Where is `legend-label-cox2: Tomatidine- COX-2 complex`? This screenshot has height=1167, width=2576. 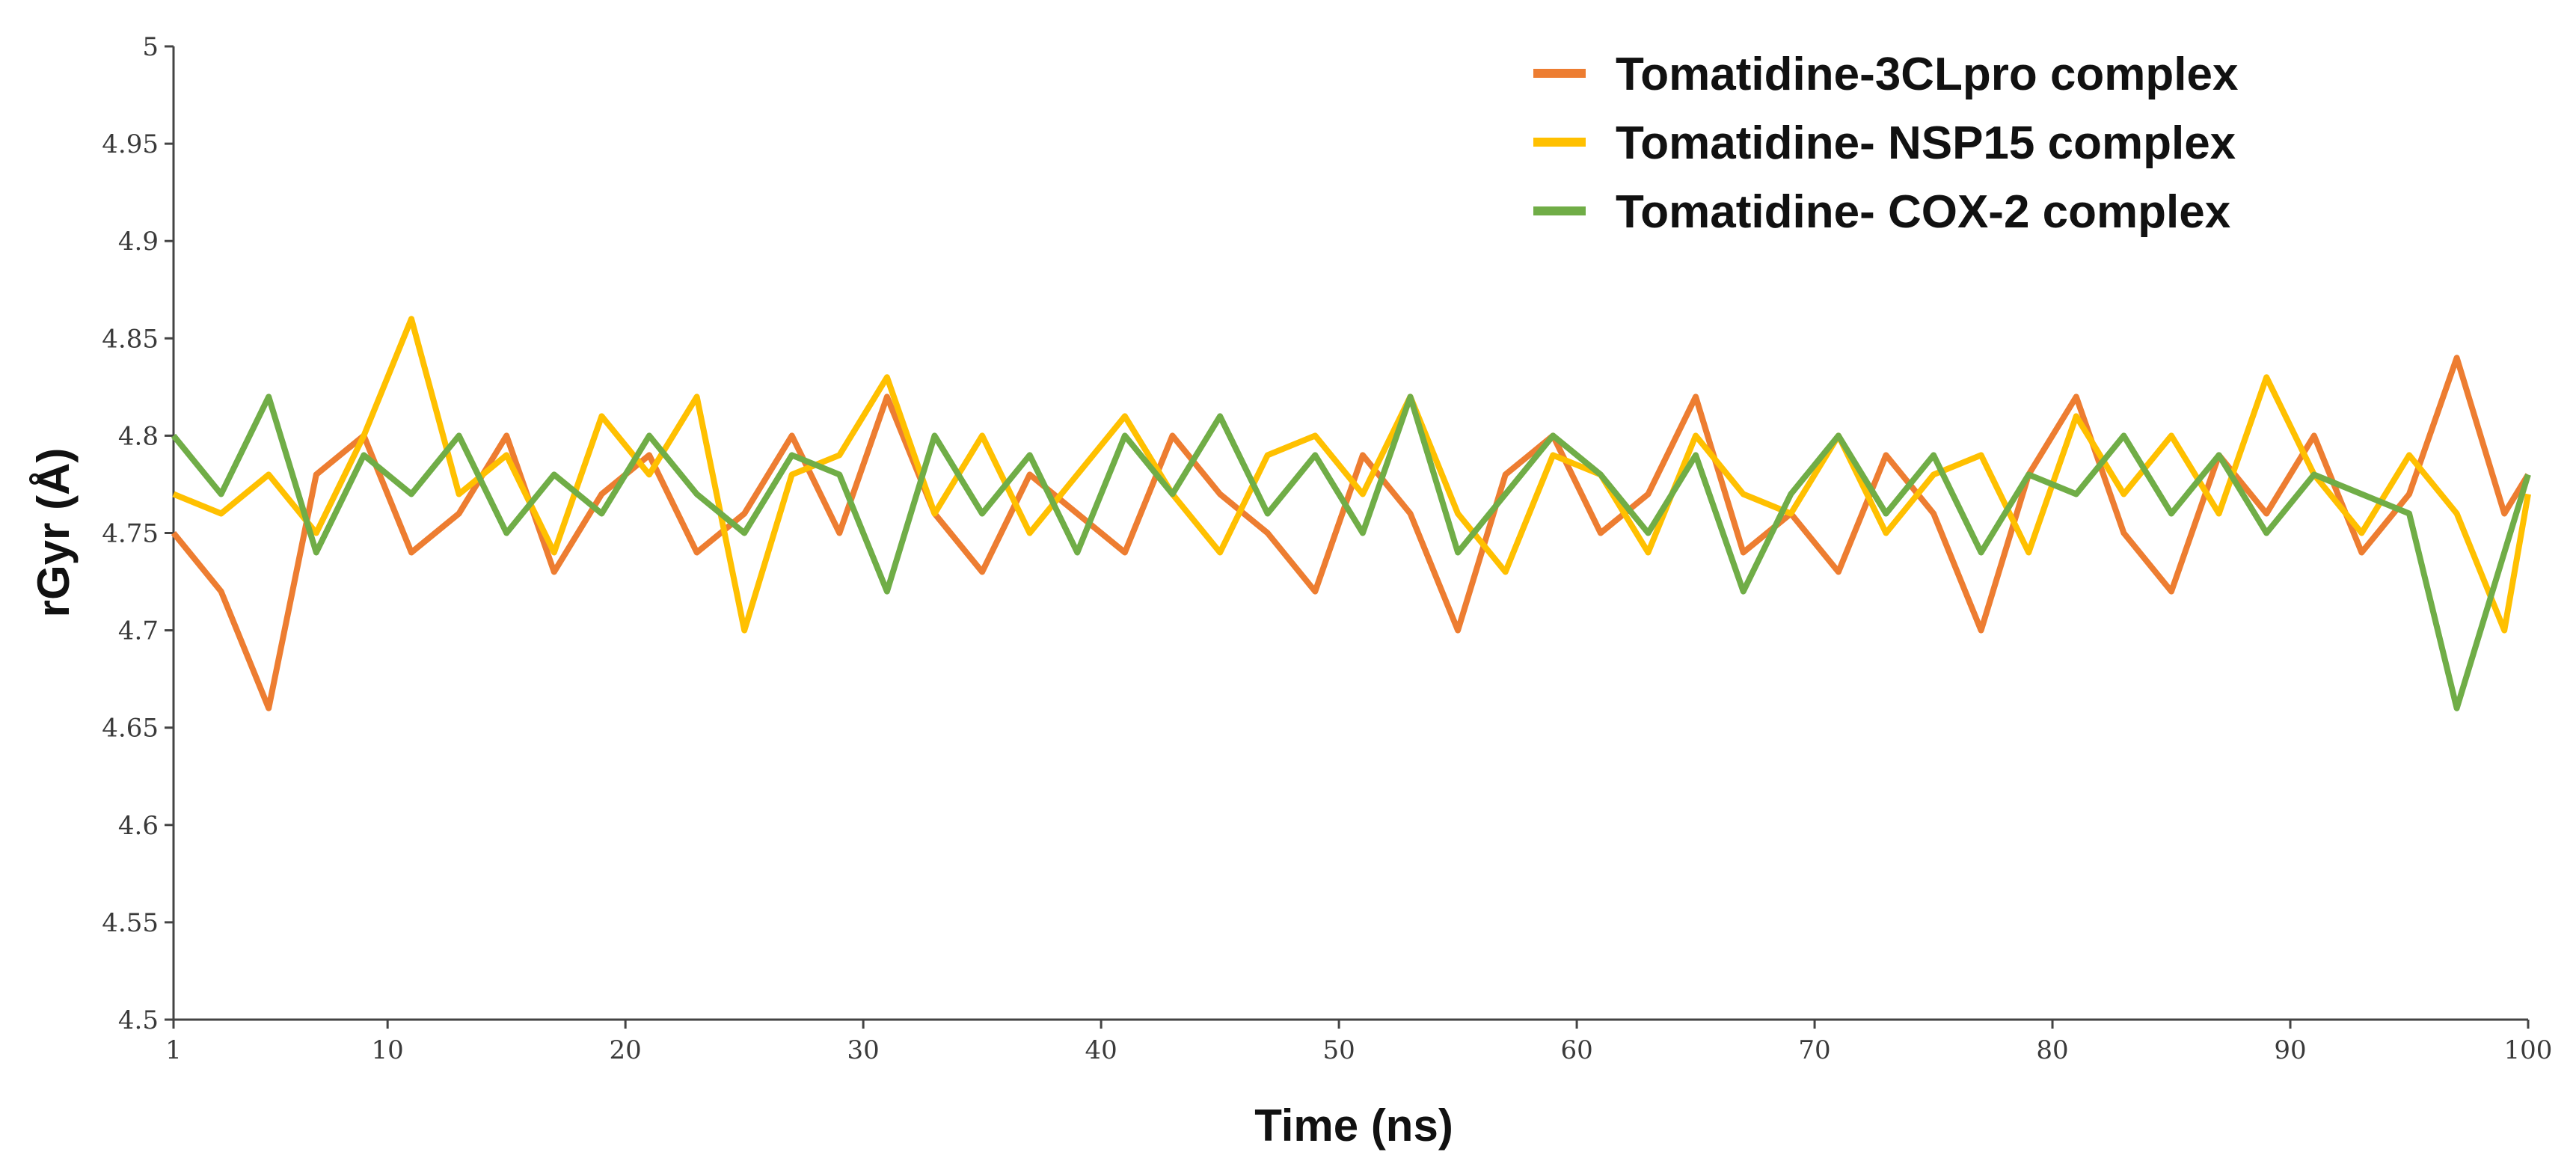
legend-label-cox2: Tomatidine- COX-2 complex is located at coordinates (1923, 212).